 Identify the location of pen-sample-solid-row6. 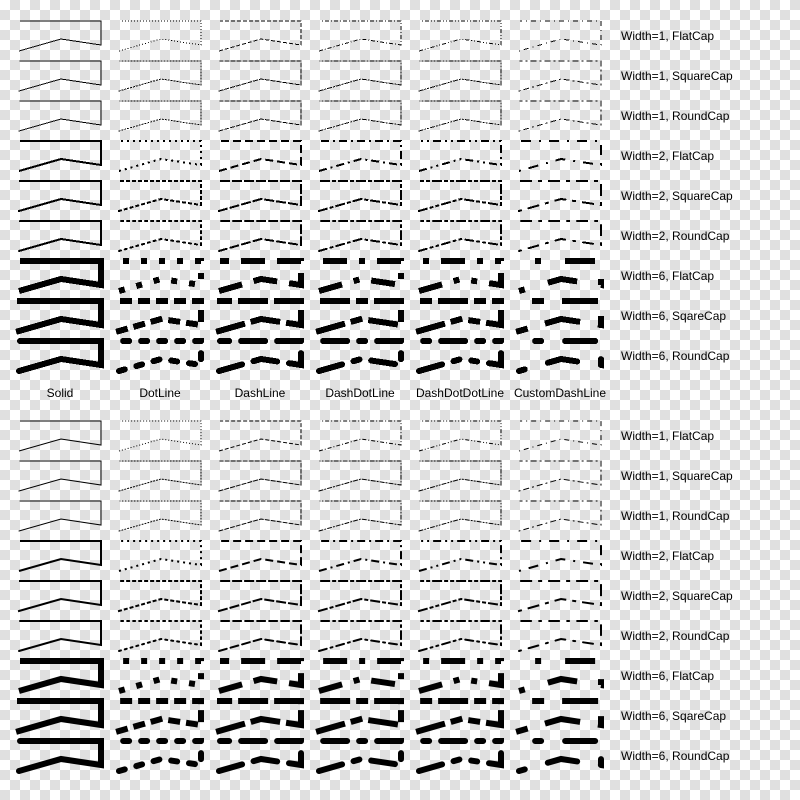
(61, 276).